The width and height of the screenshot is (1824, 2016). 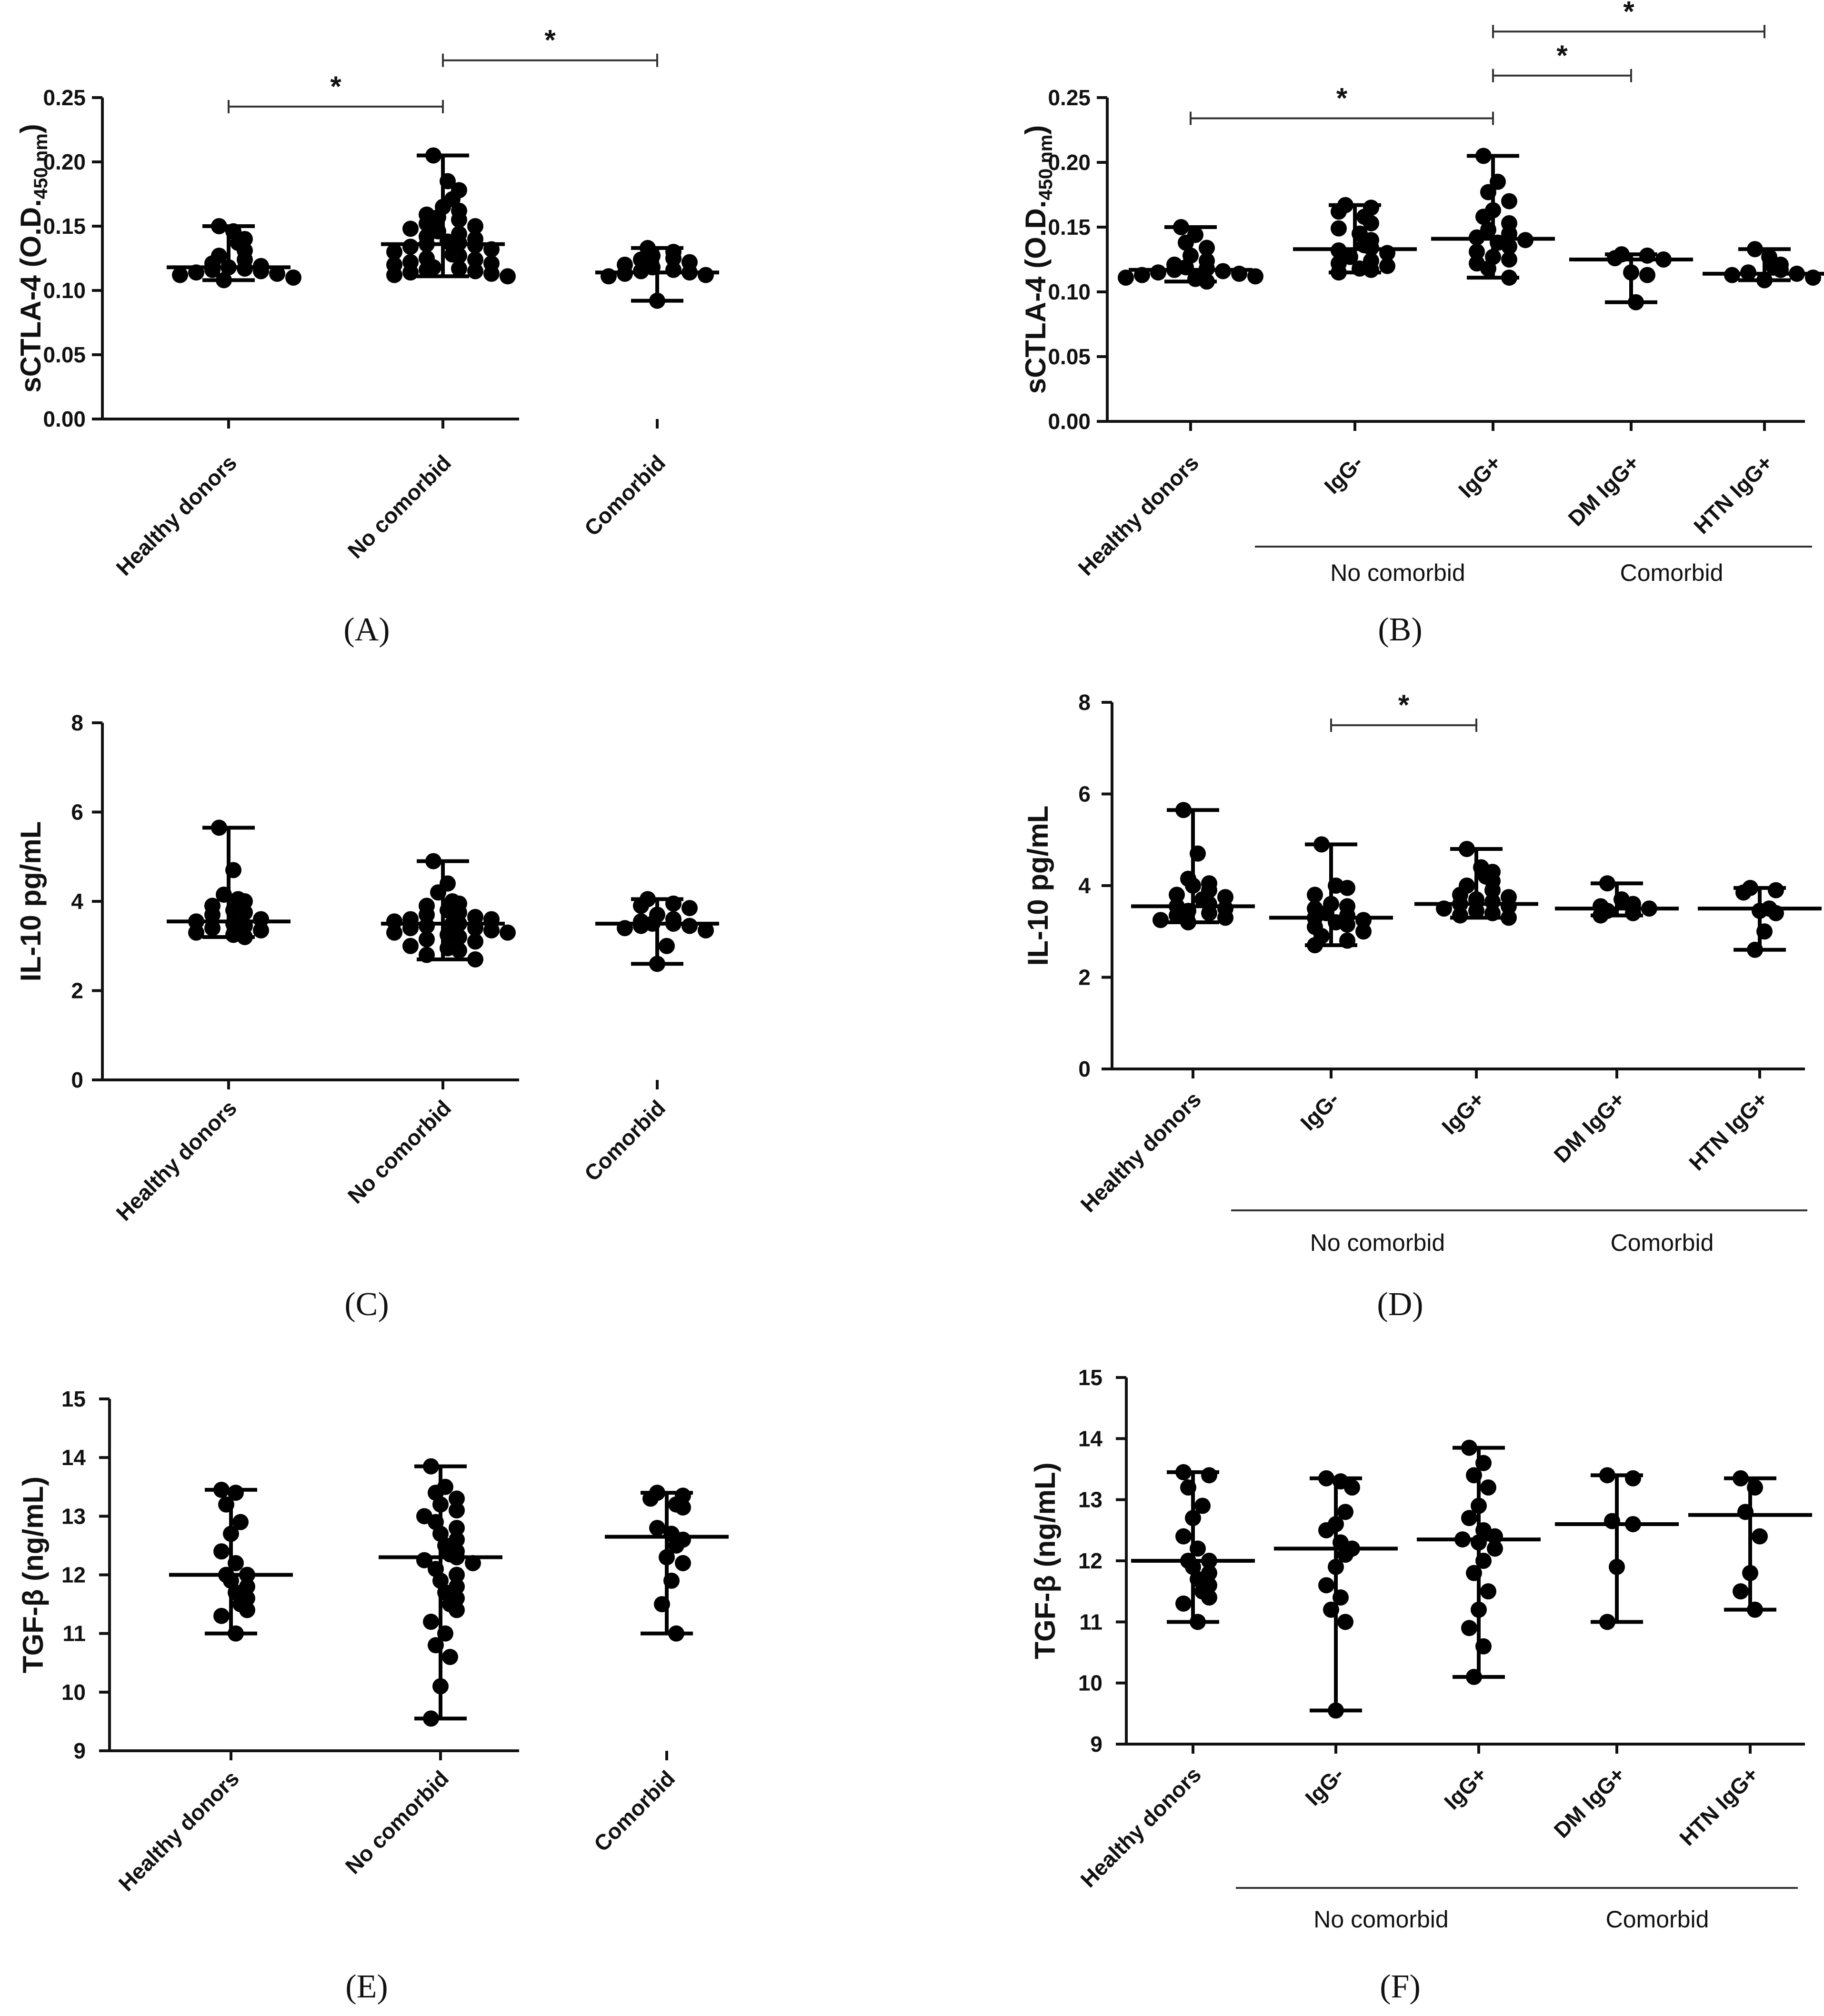 I want to click on y-tick-label: 15, so click(x=73, y=1399).